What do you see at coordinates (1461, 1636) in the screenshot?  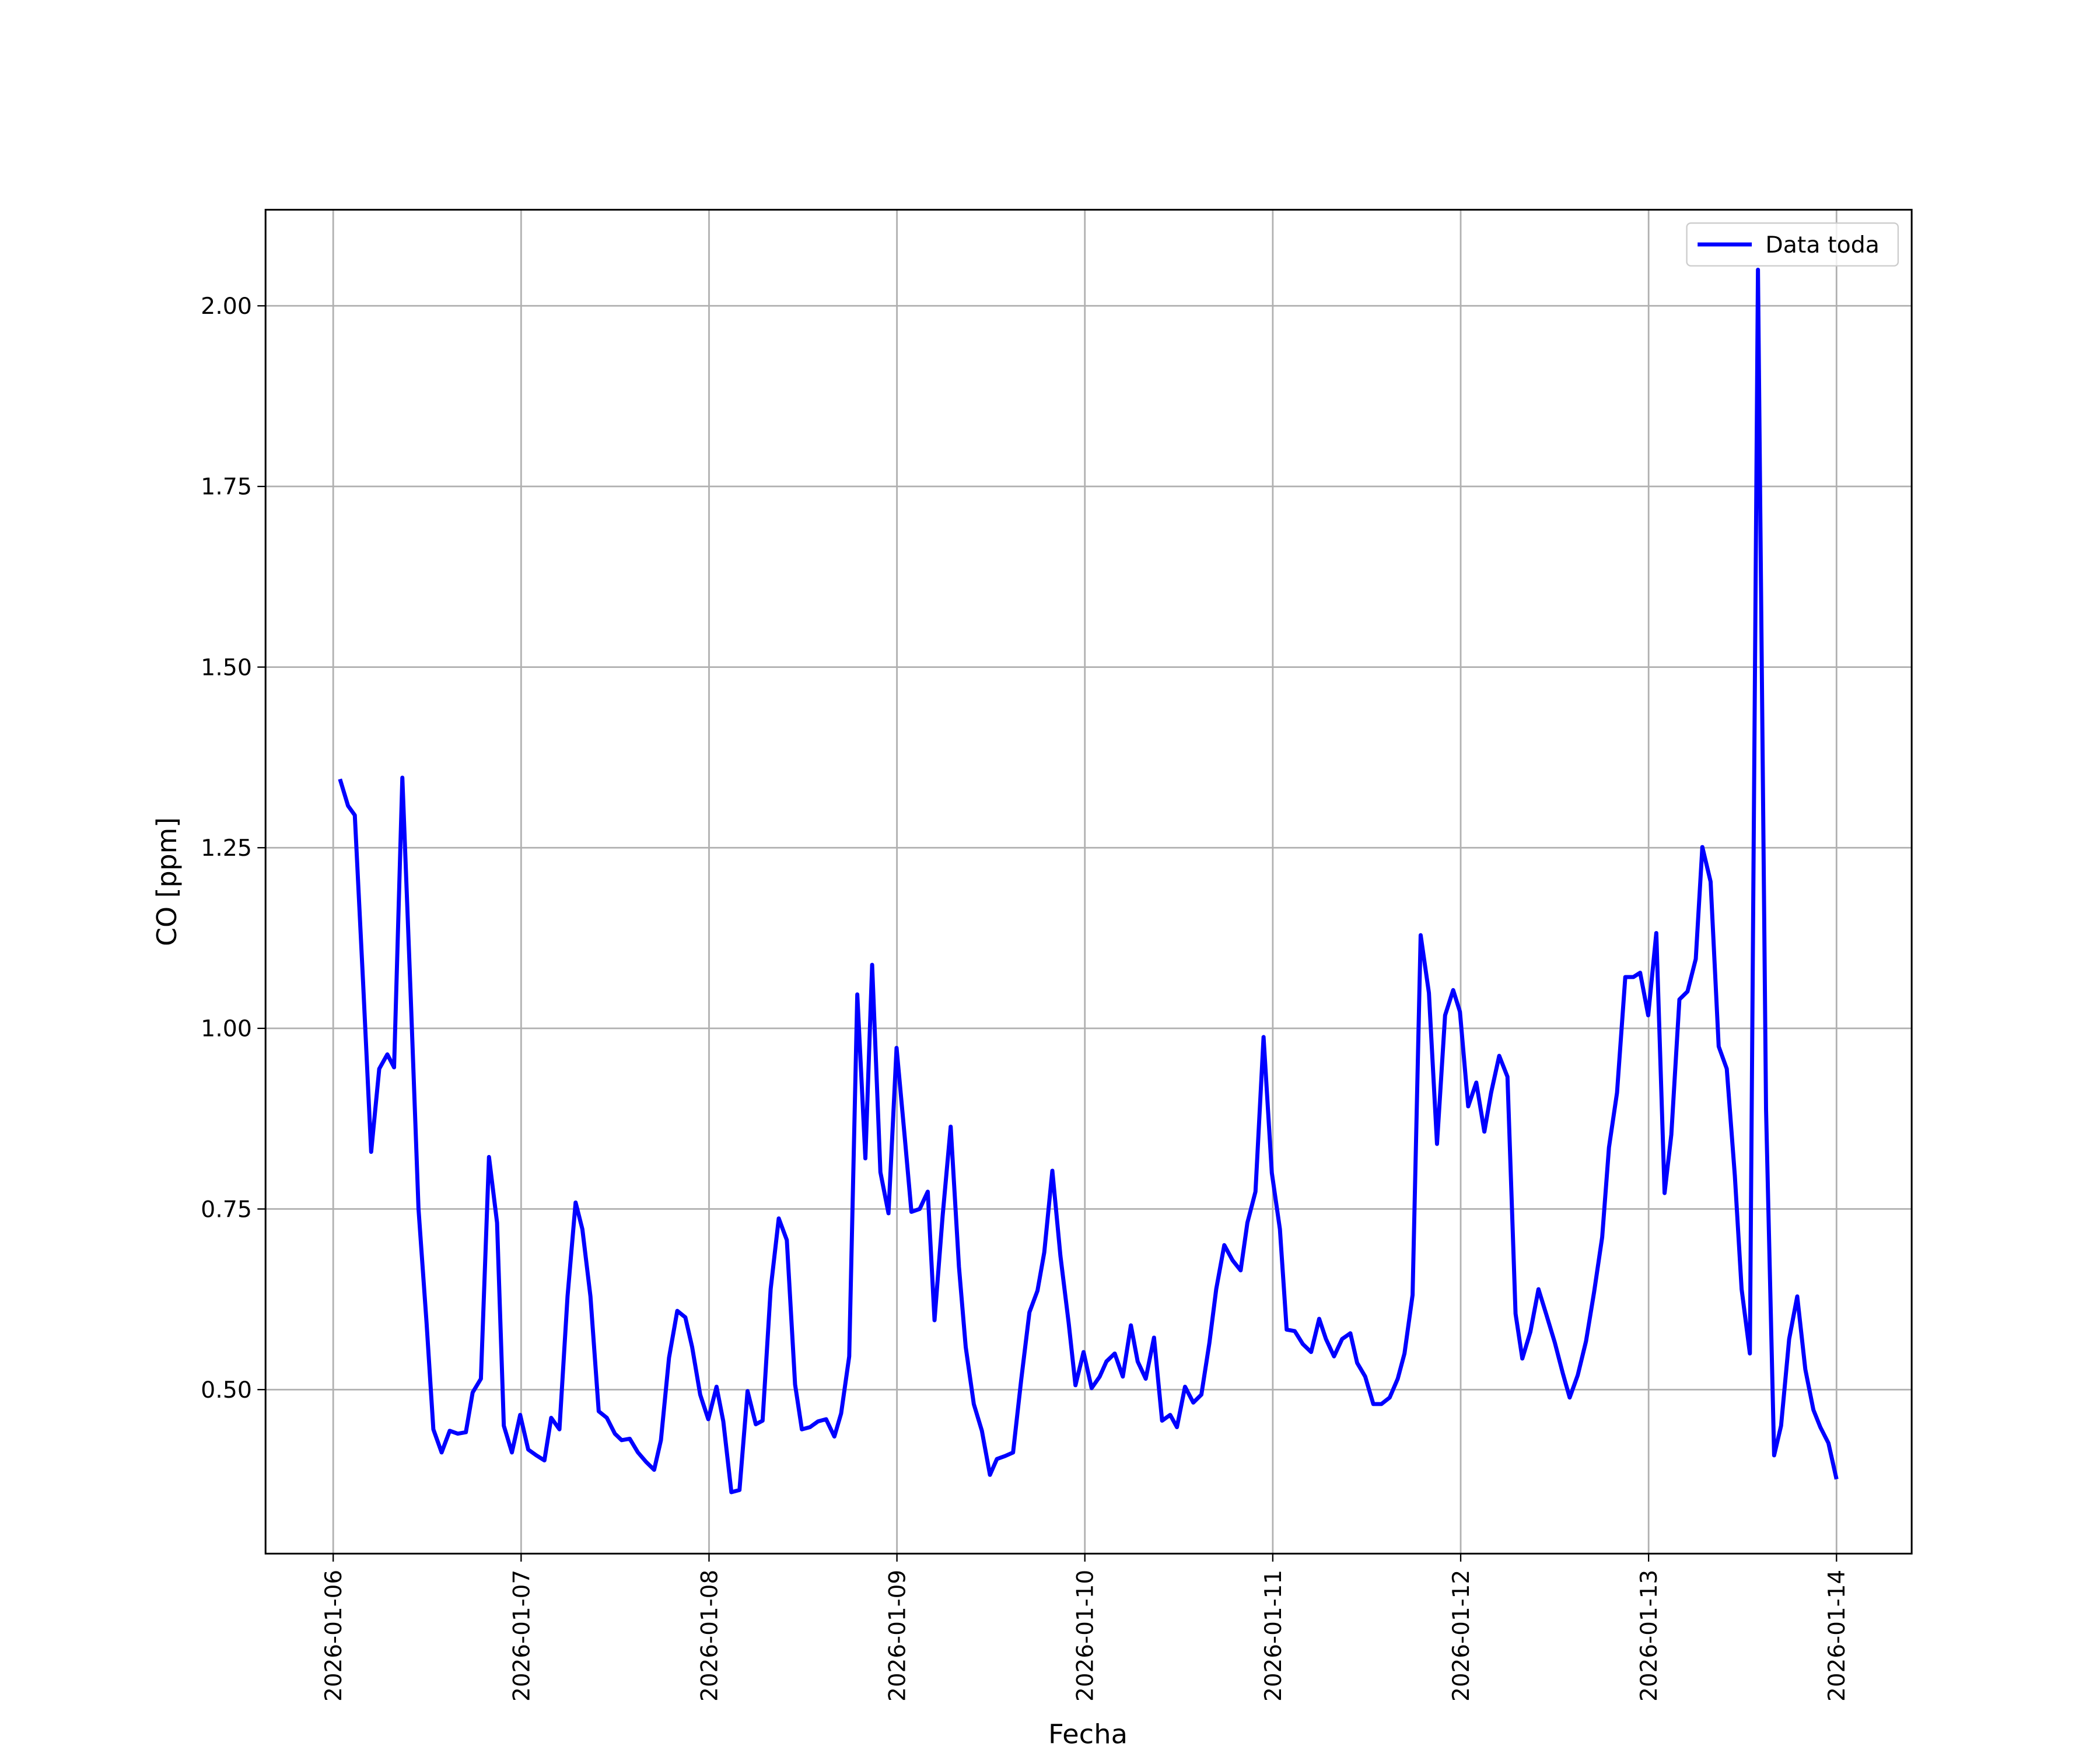 I see `x-tick-label: 2026-01-12` at bounding box center [1461, 1636].